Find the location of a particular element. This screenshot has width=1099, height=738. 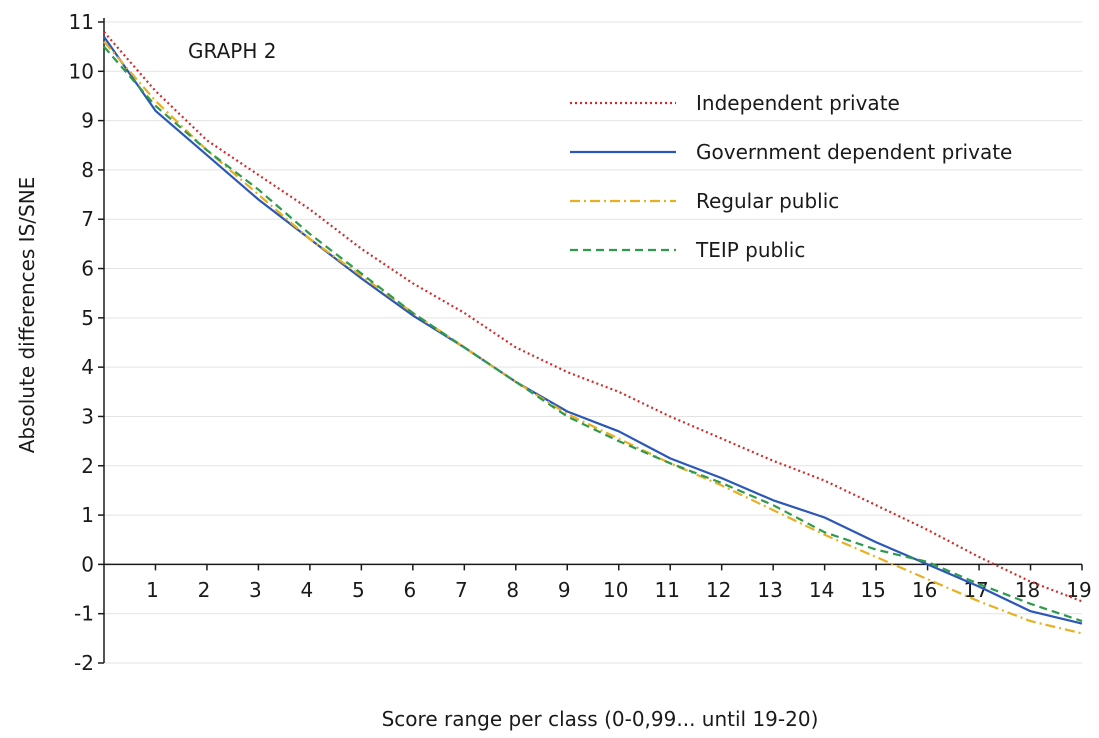

x-tick-label: 11 is located at coordinates (666, 590).